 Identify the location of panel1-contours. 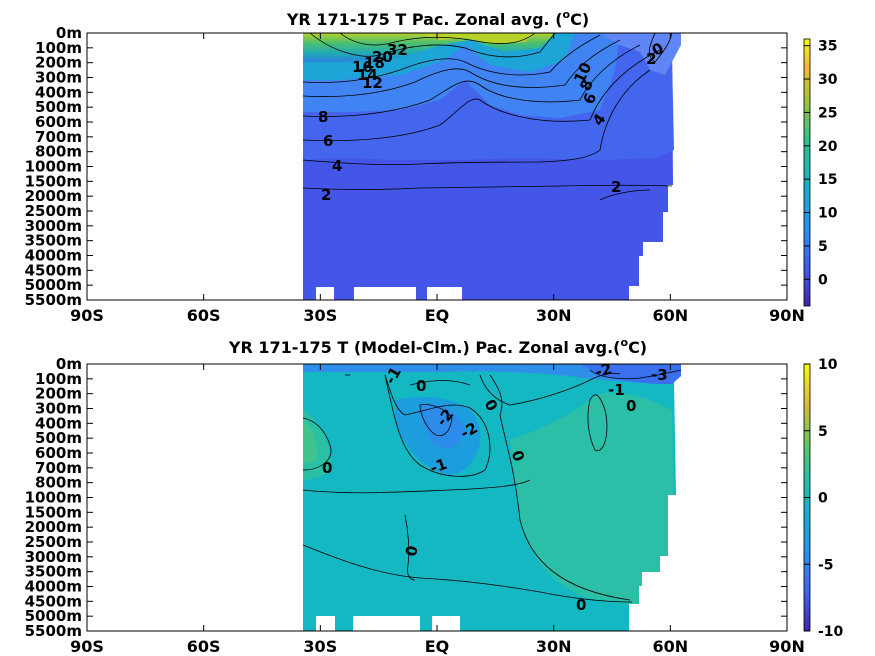
(487, 116).